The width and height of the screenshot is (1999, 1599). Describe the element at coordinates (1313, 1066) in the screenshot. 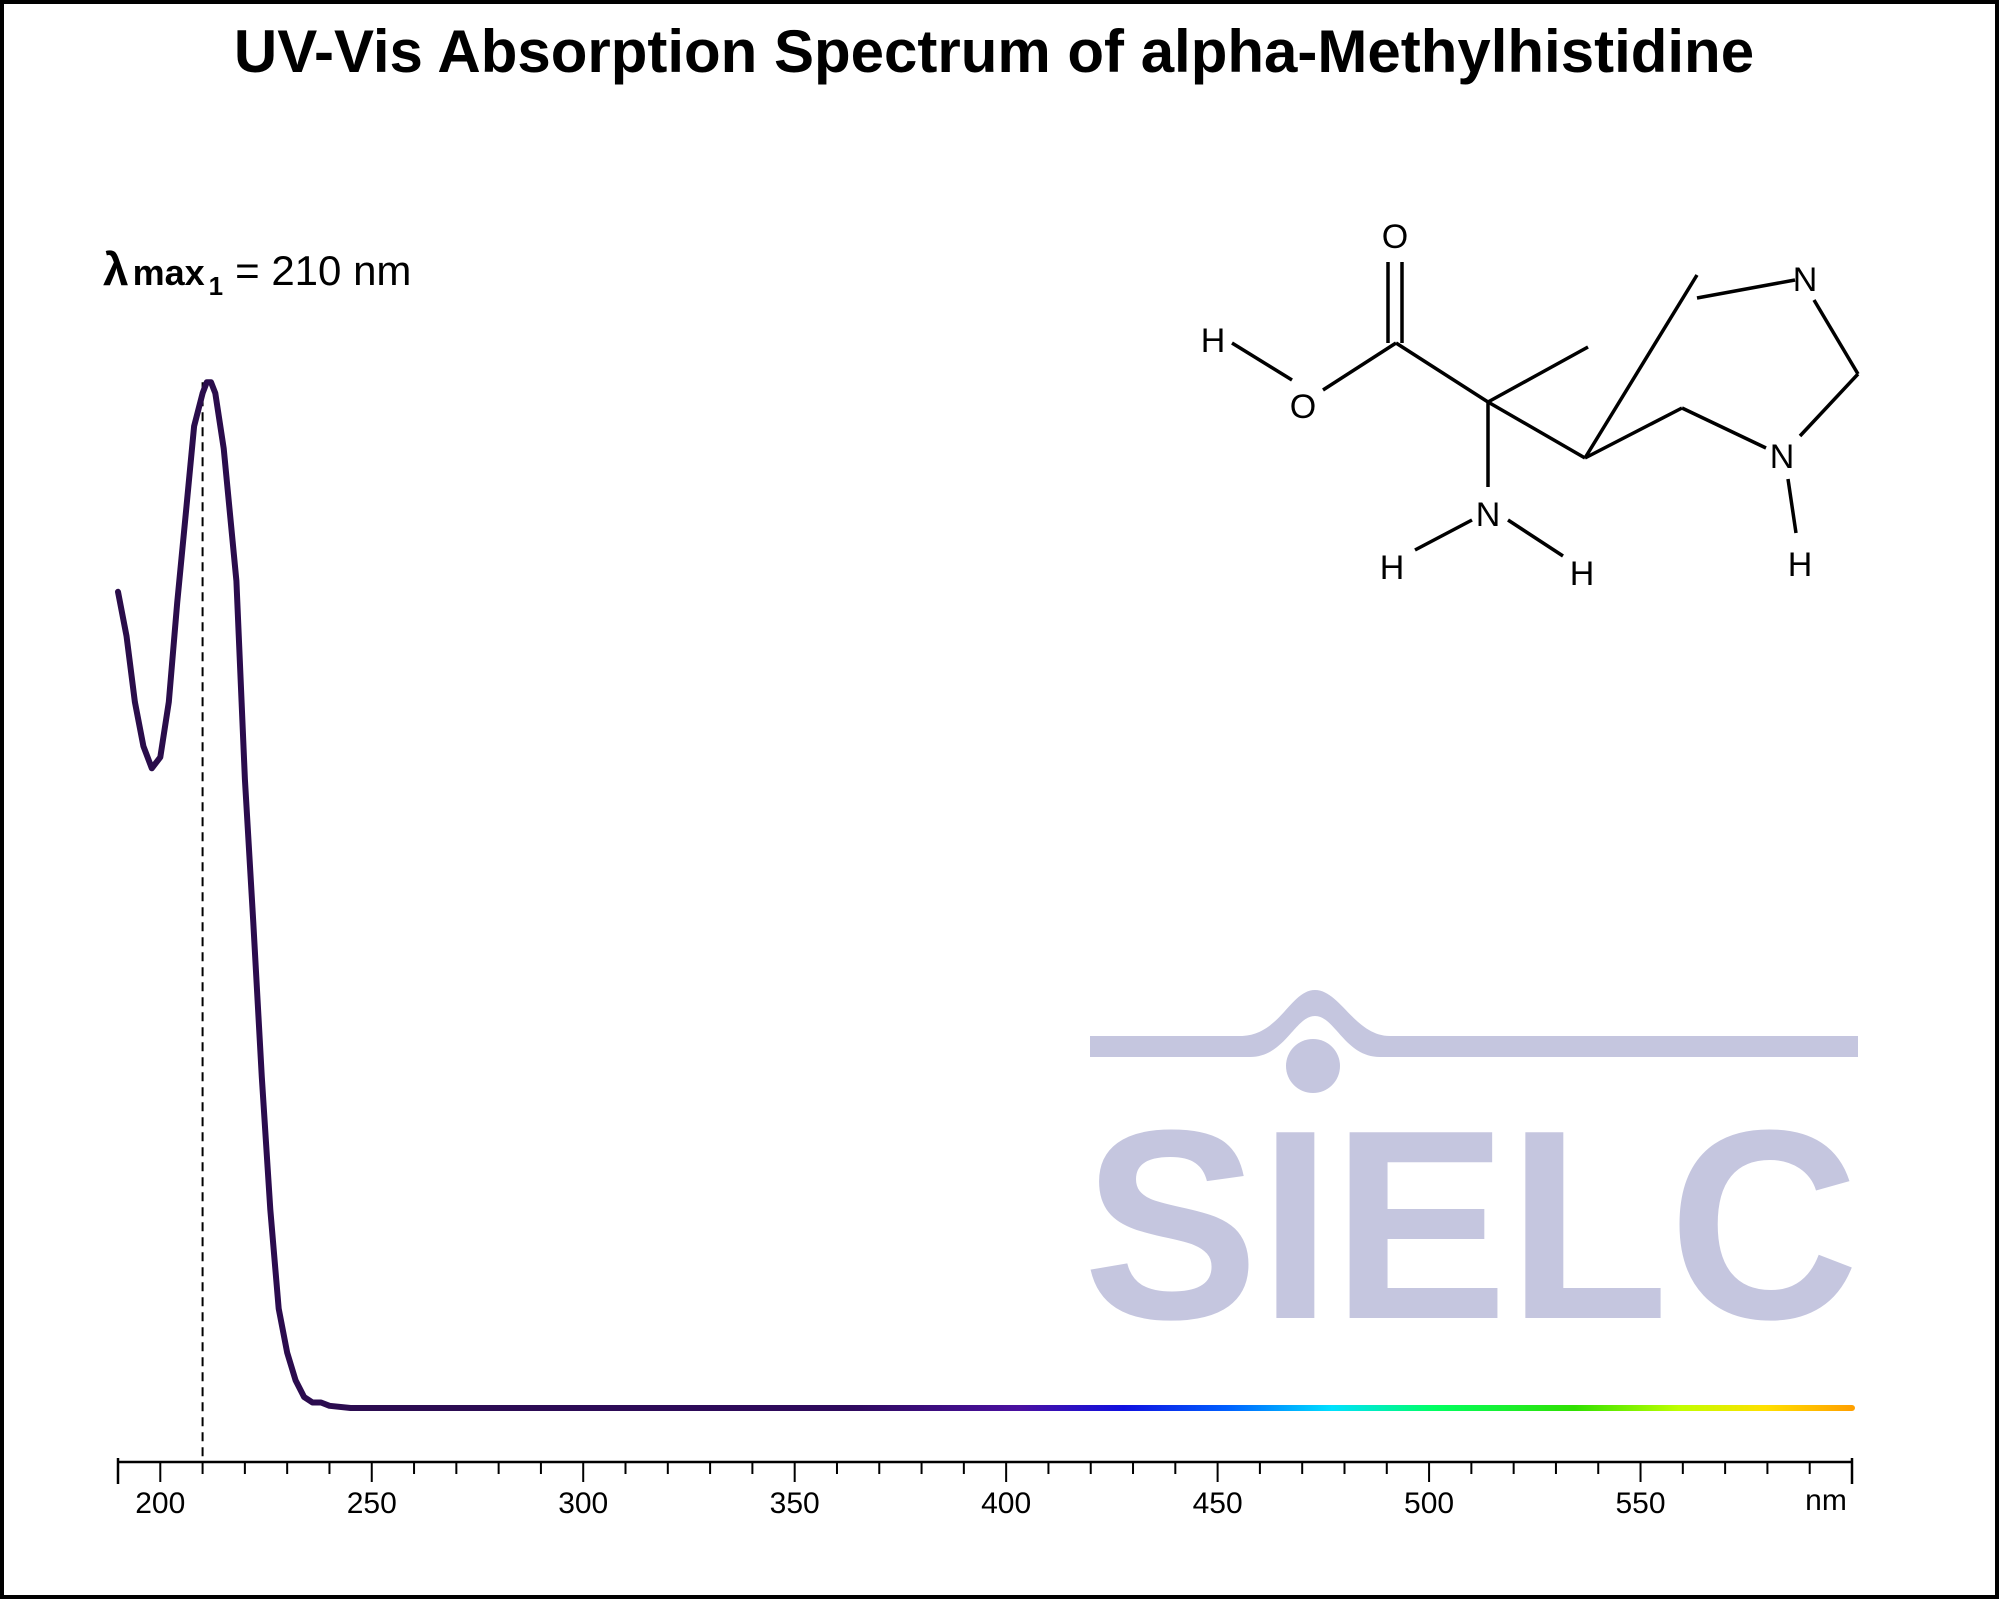

I see `logo-dot` at that location.